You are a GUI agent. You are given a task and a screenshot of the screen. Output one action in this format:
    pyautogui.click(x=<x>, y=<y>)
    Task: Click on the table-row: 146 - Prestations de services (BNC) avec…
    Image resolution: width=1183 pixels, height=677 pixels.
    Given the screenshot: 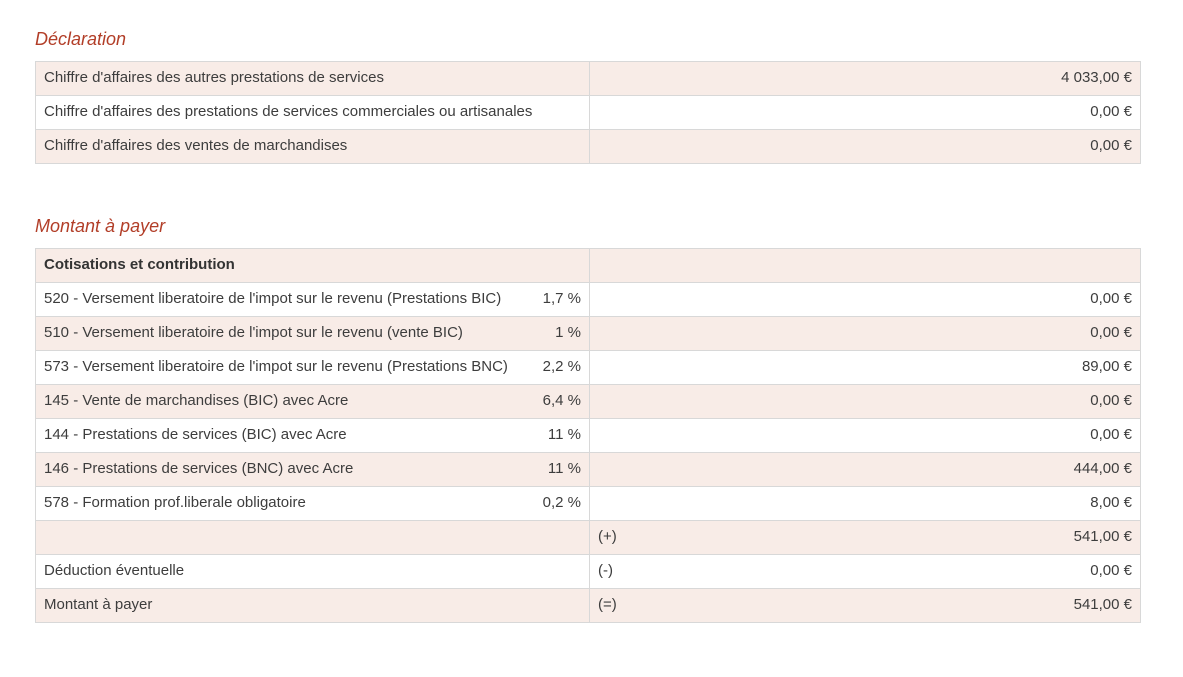 What is the action you would take?
    pyautogui.click(x=588, y=469)
    